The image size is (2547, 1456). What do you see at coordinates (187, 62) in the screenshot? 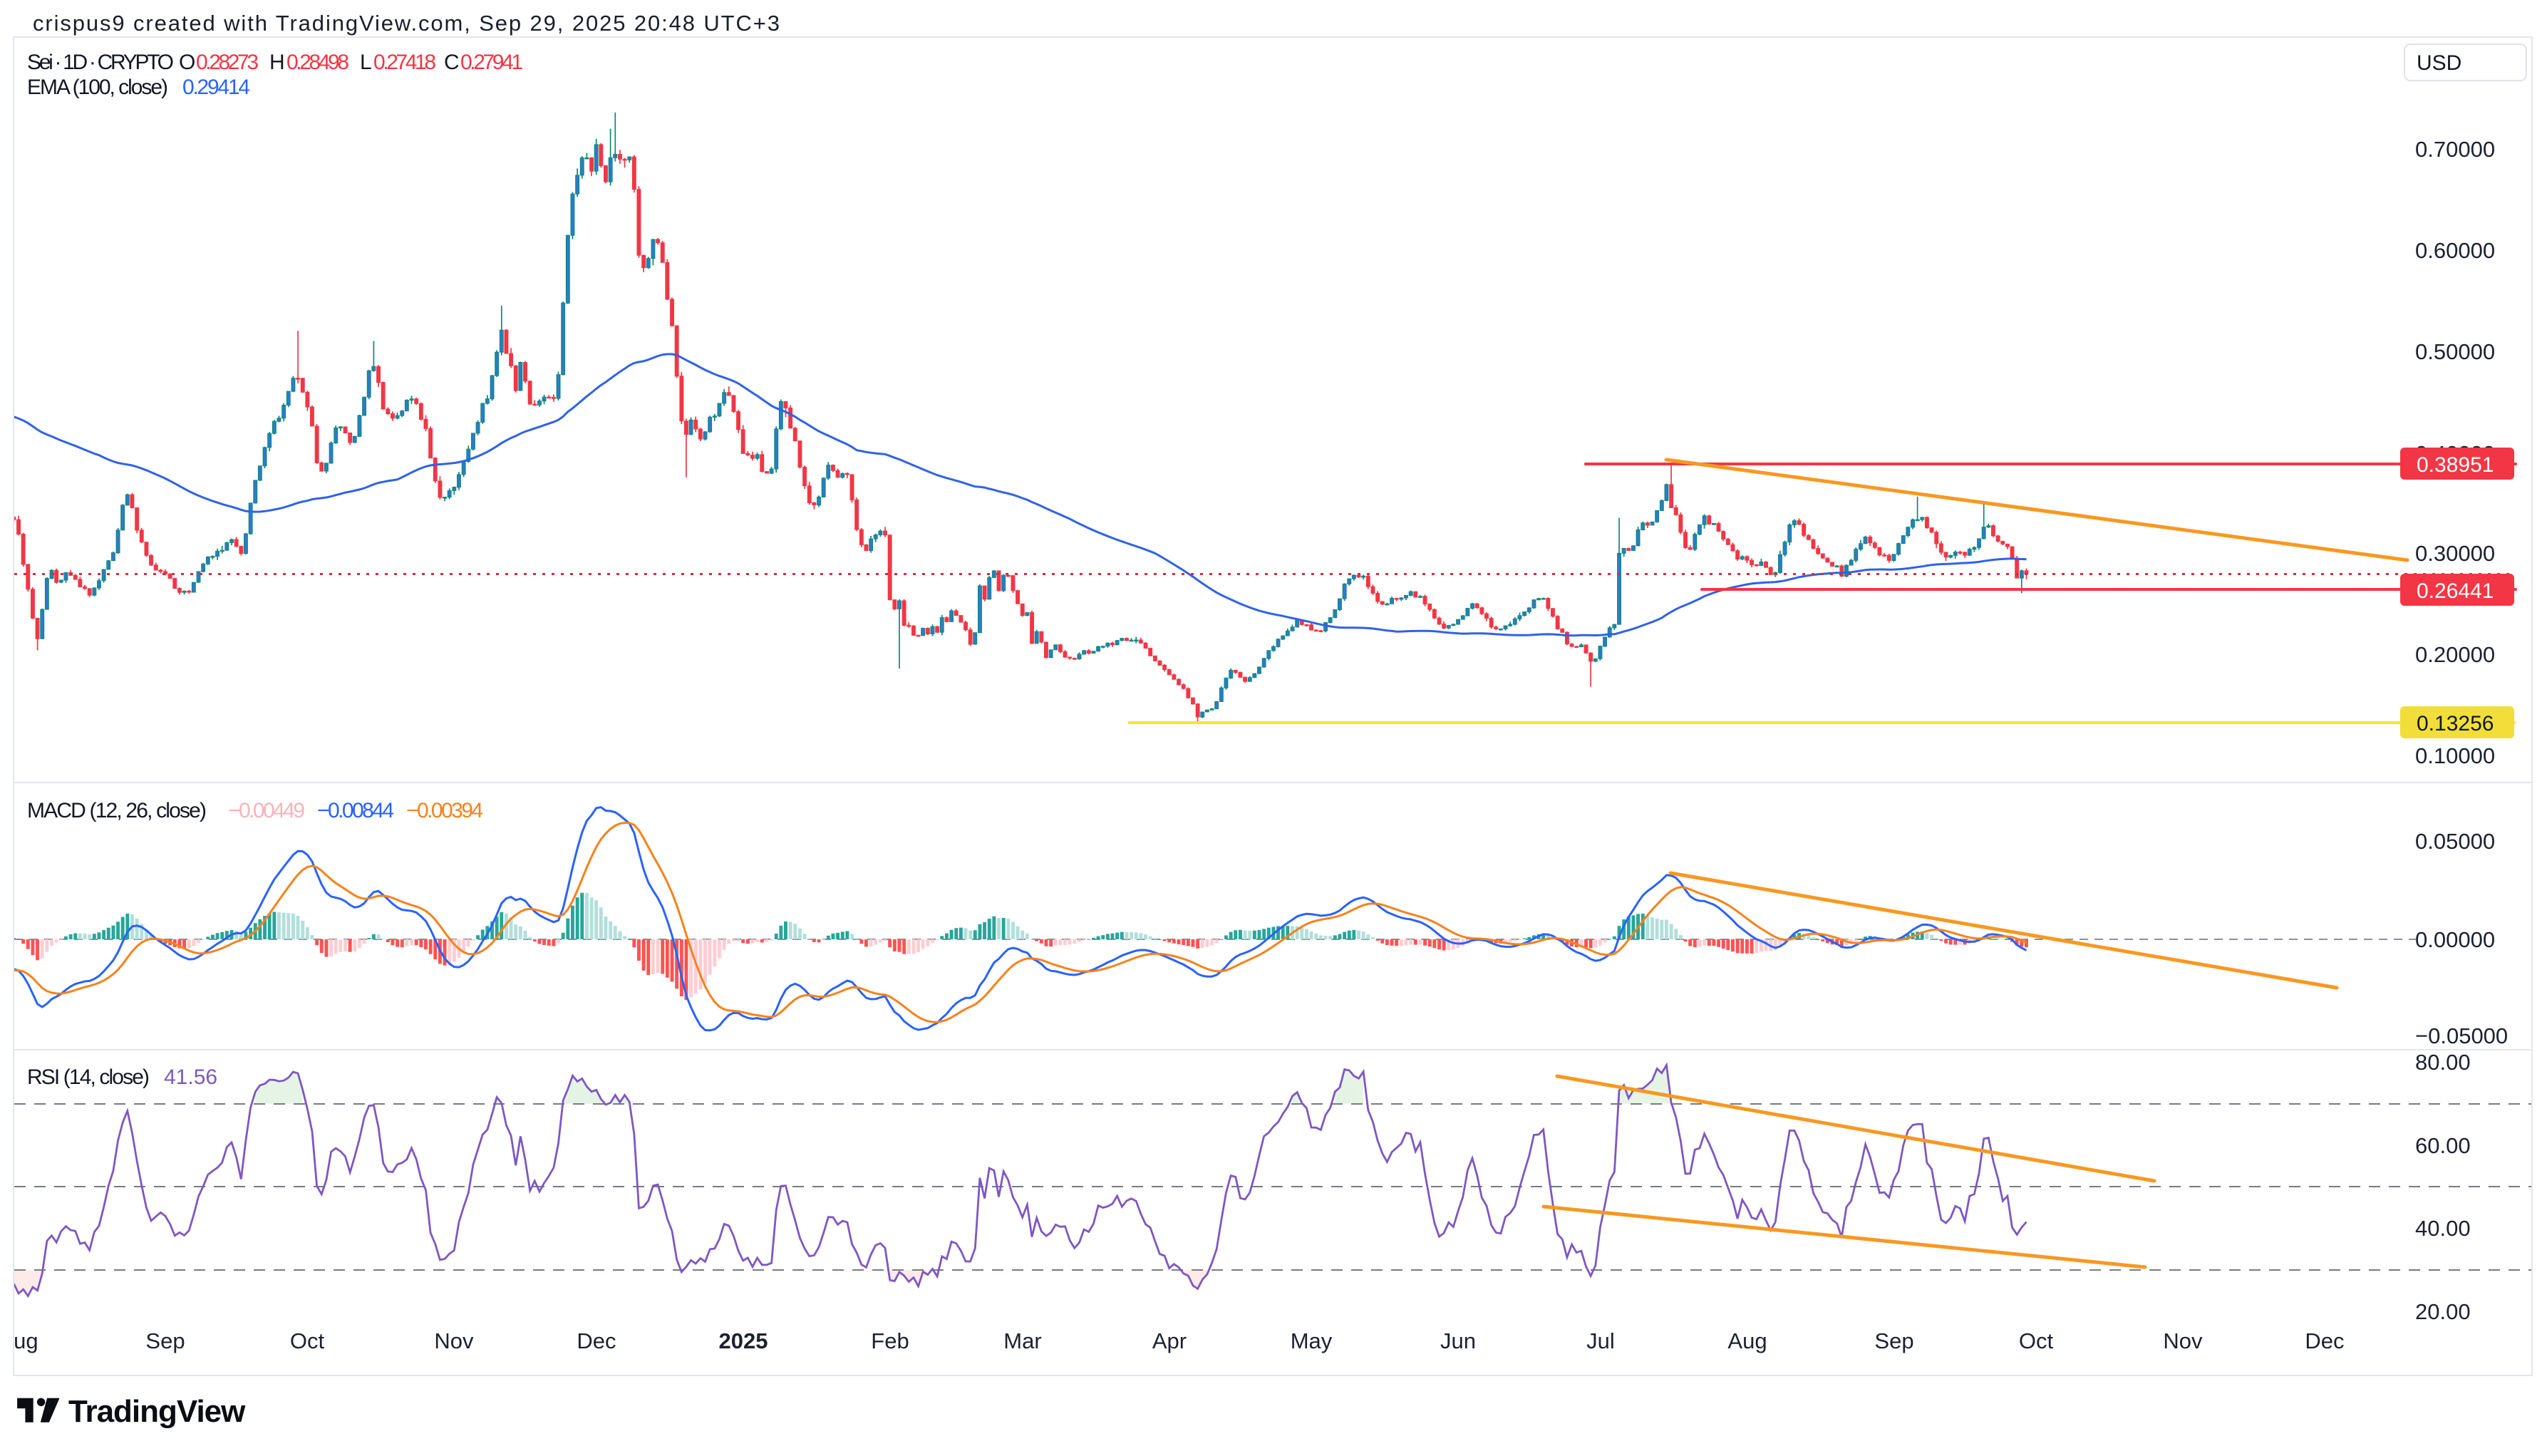
I see `svg-text: O` at bounding box center [187, 62].